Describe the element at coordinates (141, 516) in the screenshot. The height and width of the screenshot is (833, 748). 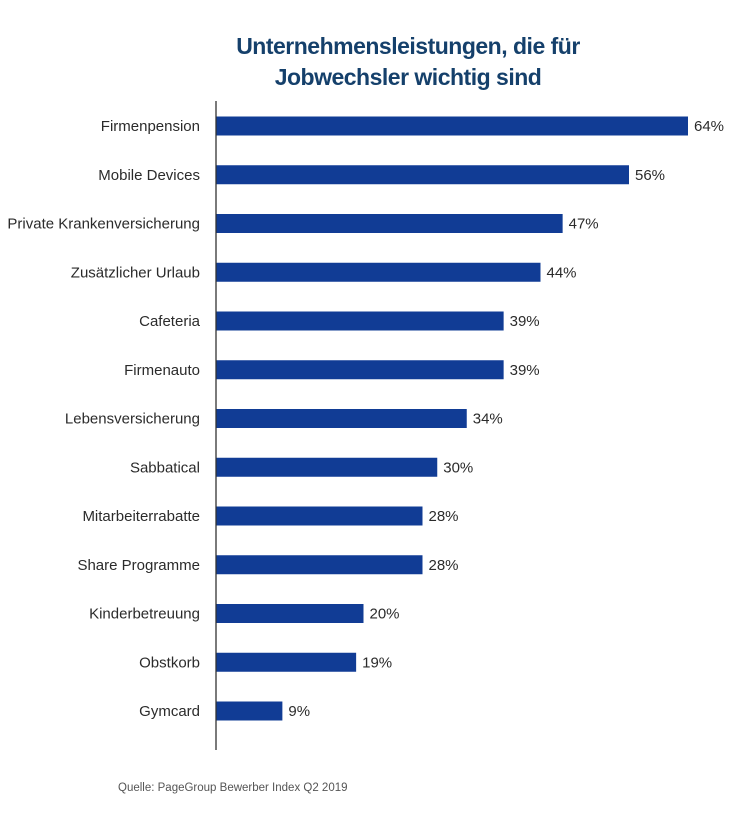
I see `category-label: Mitarbeiterrabatte` at that location.